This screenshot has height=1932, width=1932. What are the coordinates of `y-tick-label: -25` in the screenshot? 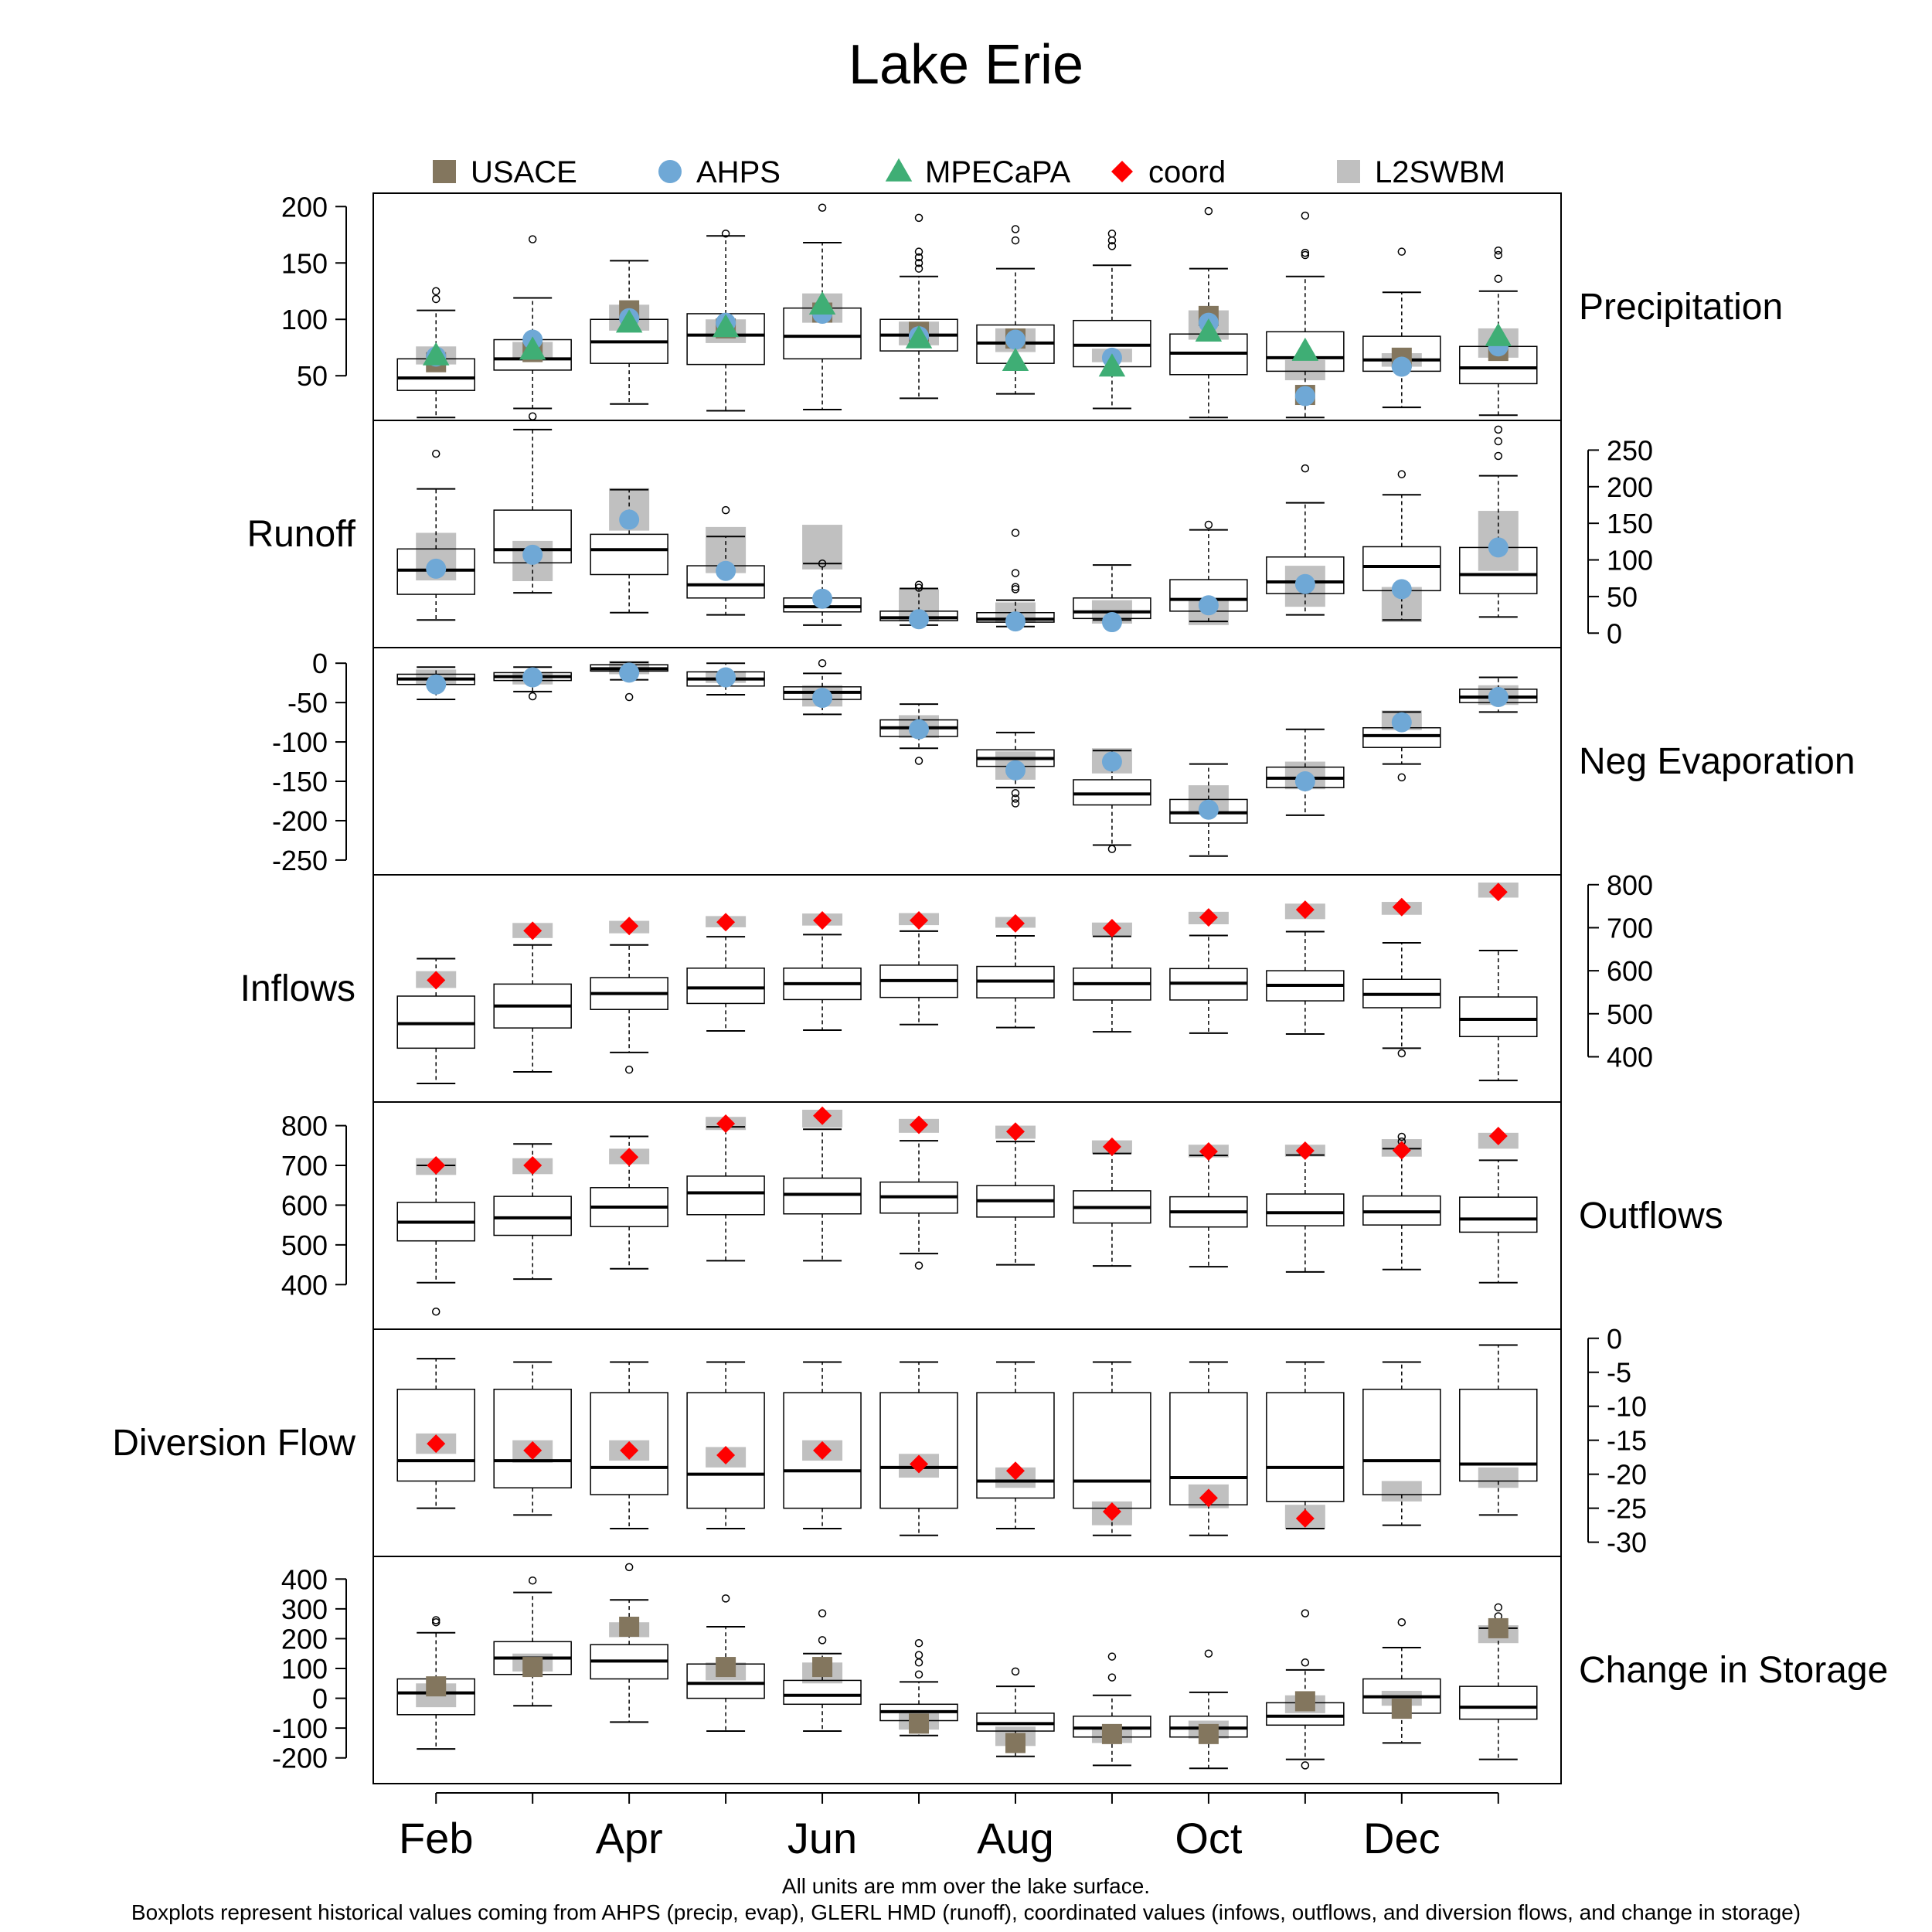 It's located at (1627, 1509).